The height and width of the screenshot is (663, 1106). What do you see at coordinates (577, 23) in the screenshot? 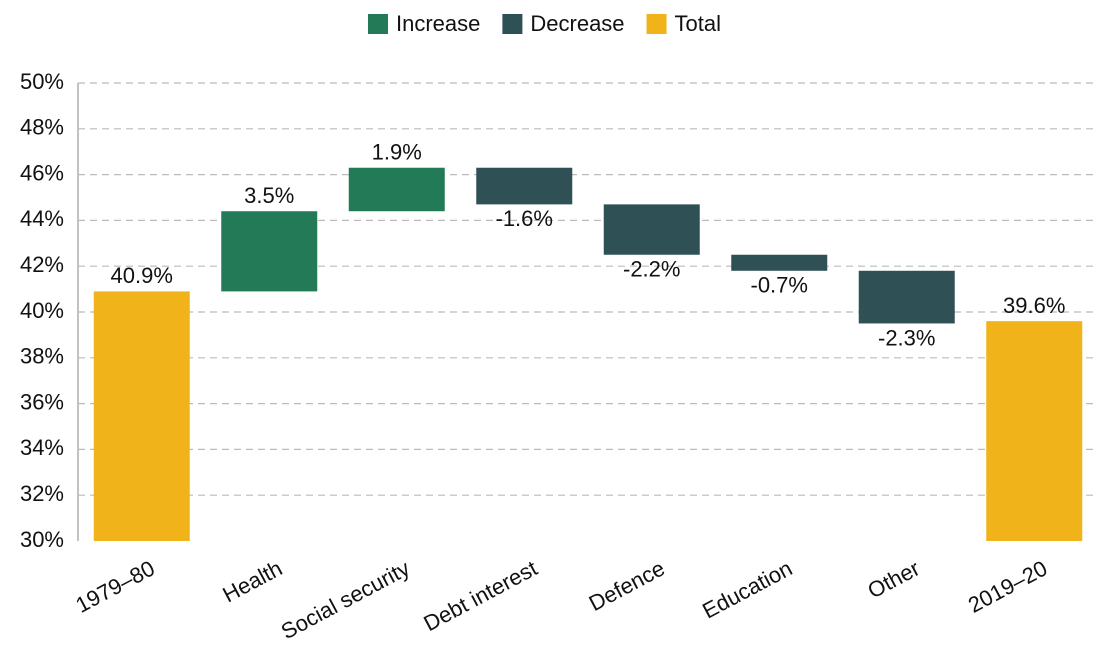
I see `legend-label: Decrease` at bounding box center [577, 23].